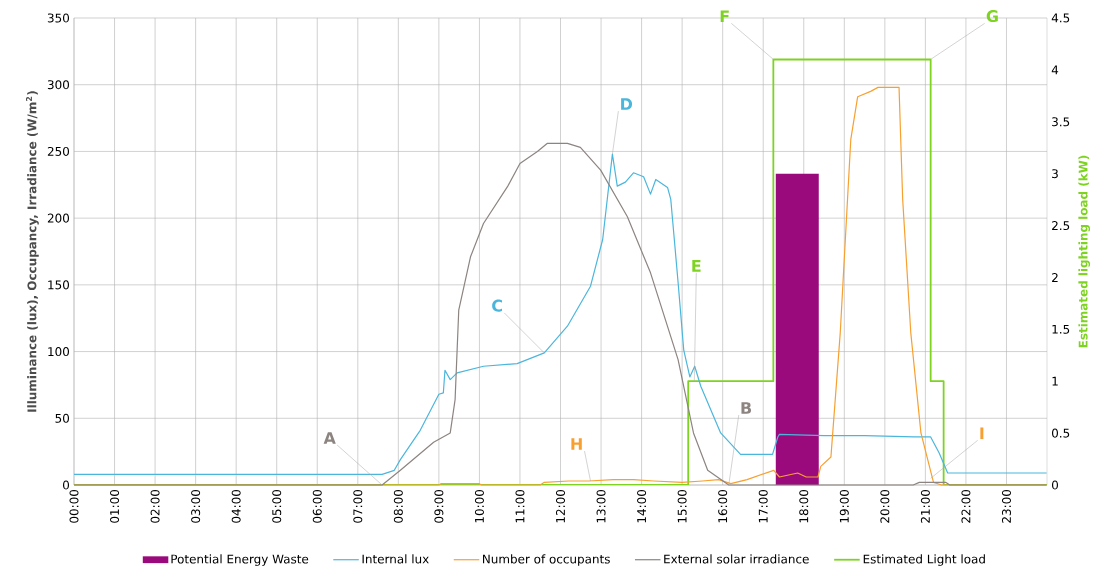 This screenshot has height=572, width=1113. What do you see at coordinates (115, 506) in the screenshot?
I see `x-tick-label: 01:00` at bounding box center [115, 506].